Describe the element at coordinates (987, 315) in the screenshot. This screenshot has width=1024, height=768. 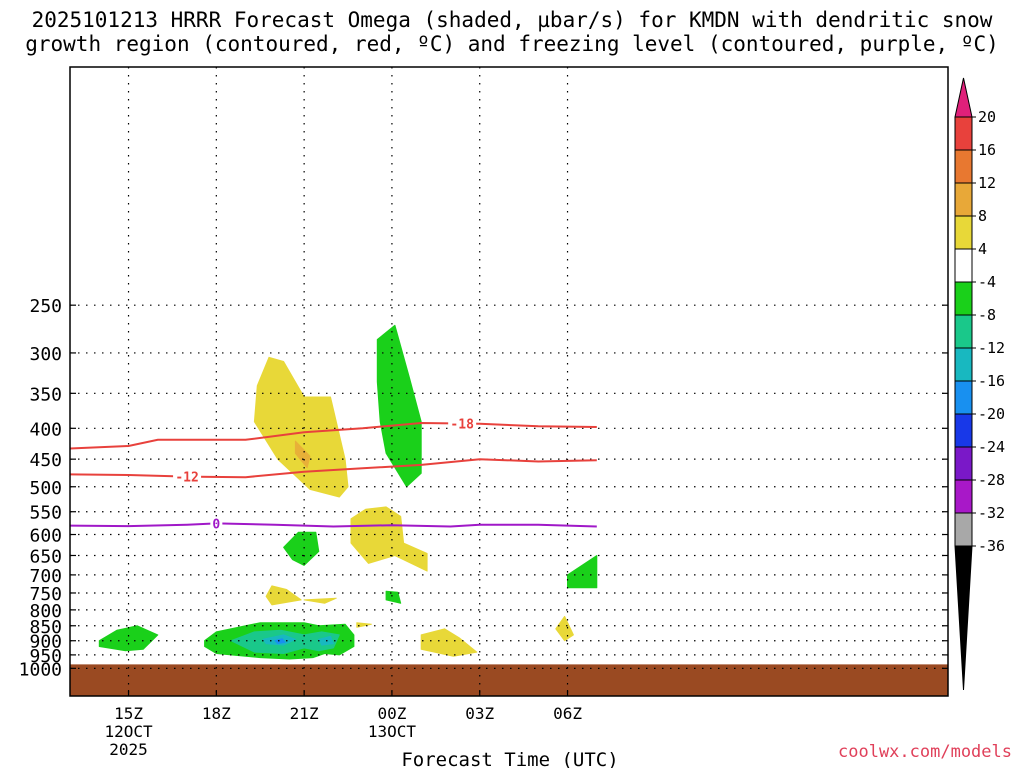
I see `colorbar-label: -8` at that location.